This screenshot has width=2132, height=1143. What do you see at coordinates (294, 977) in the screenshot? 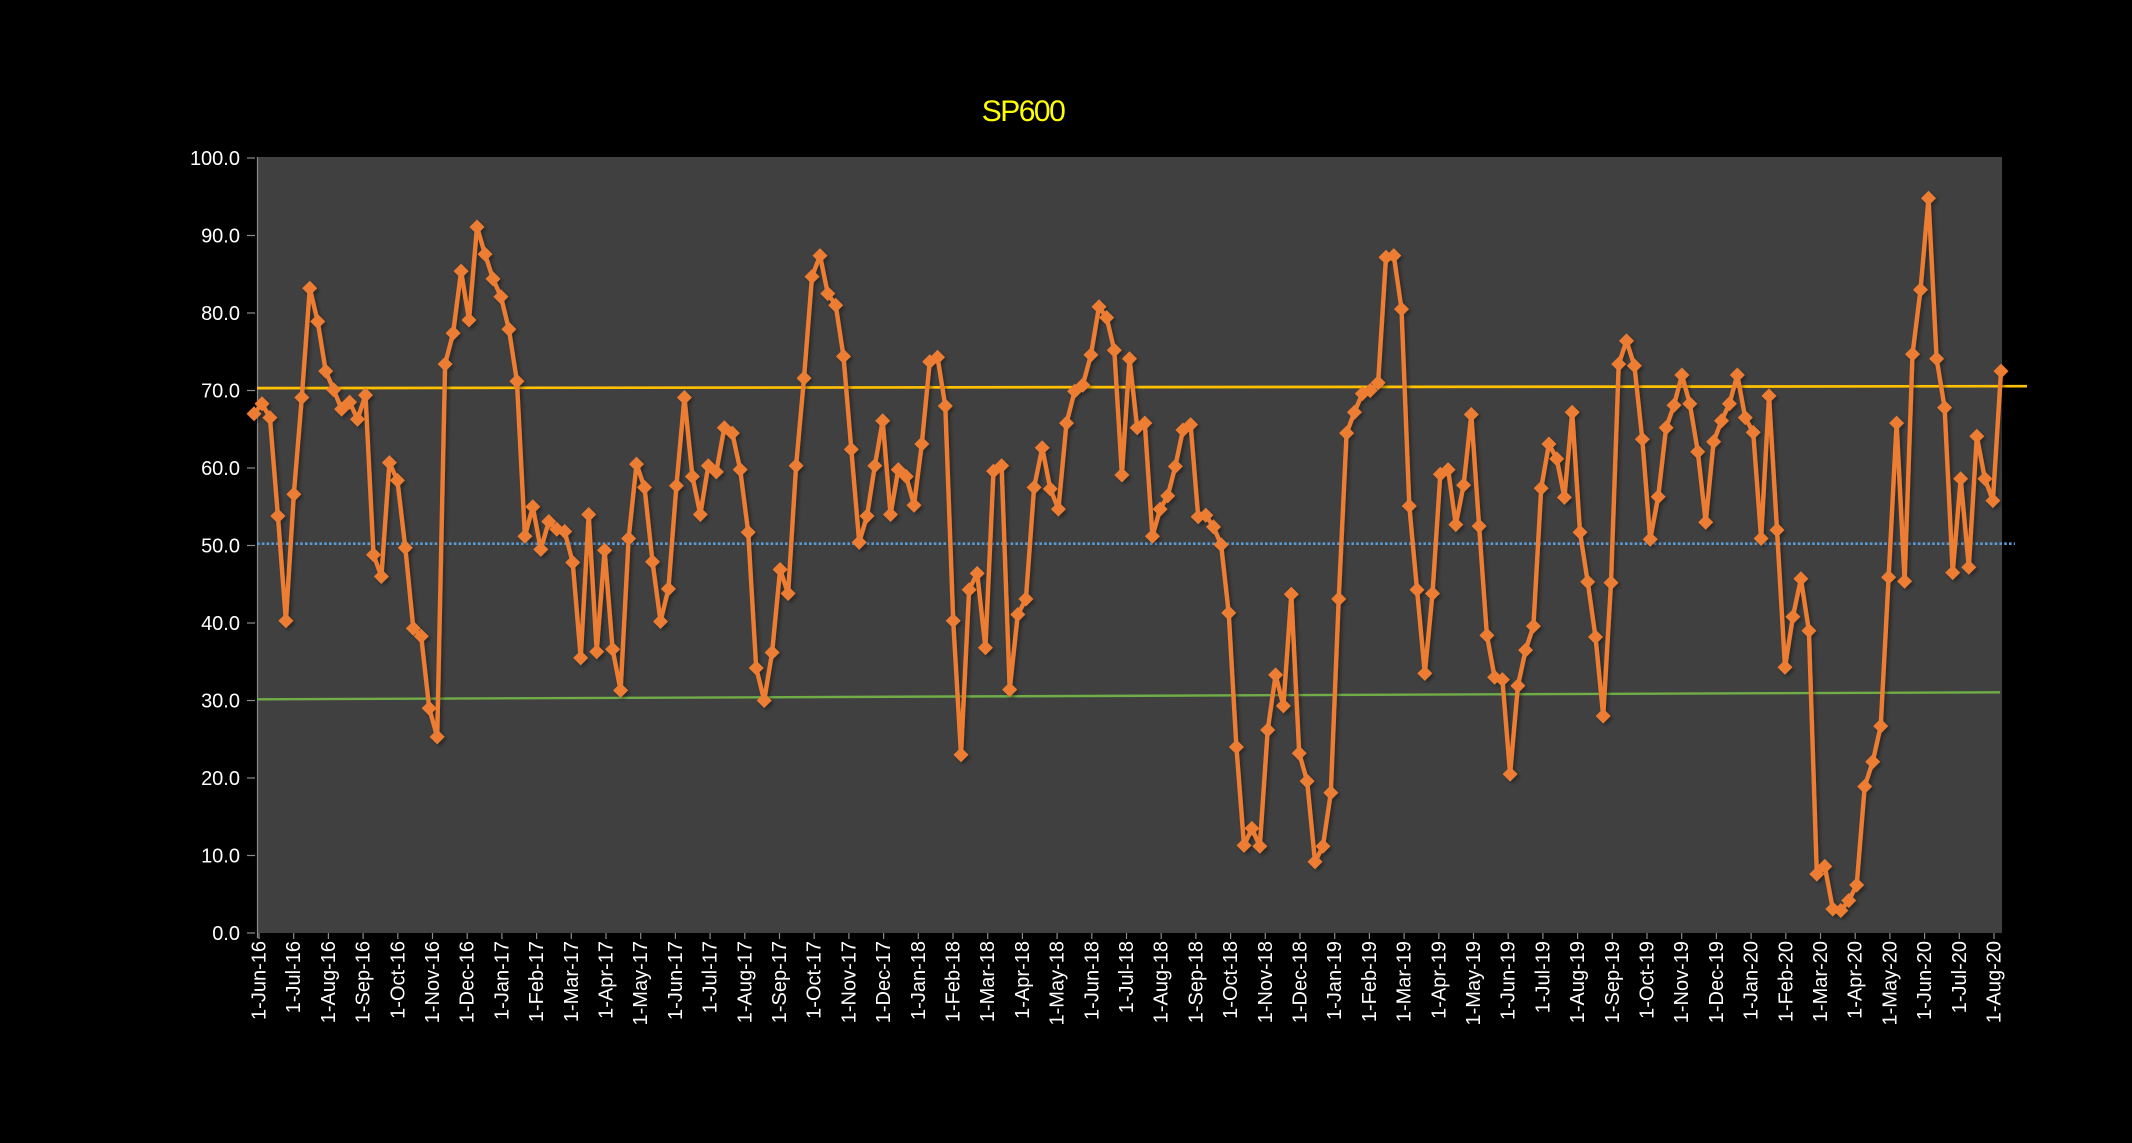
I see `svg-text: 1-Jul-16` at bounding box center [294, 977].